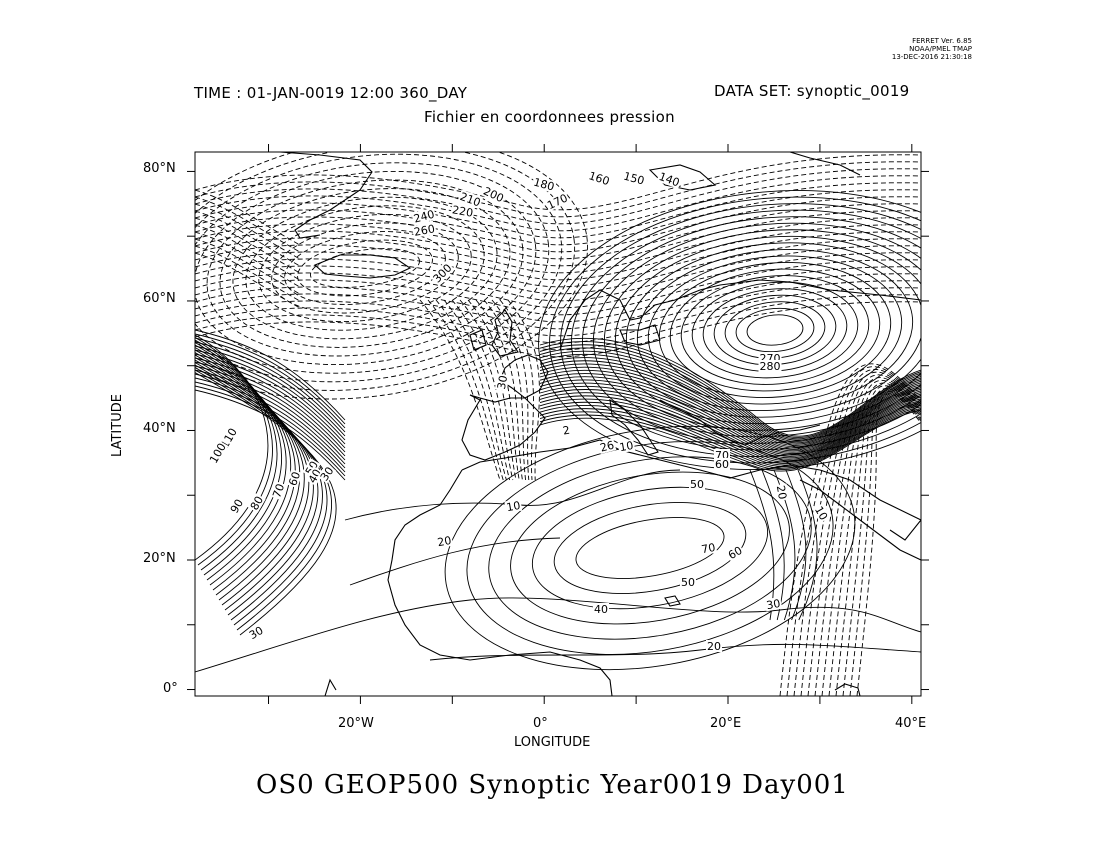  Describe the element at coordinates (599, 178) in the screenshot. I see `contour-label-north: 160` at that location.